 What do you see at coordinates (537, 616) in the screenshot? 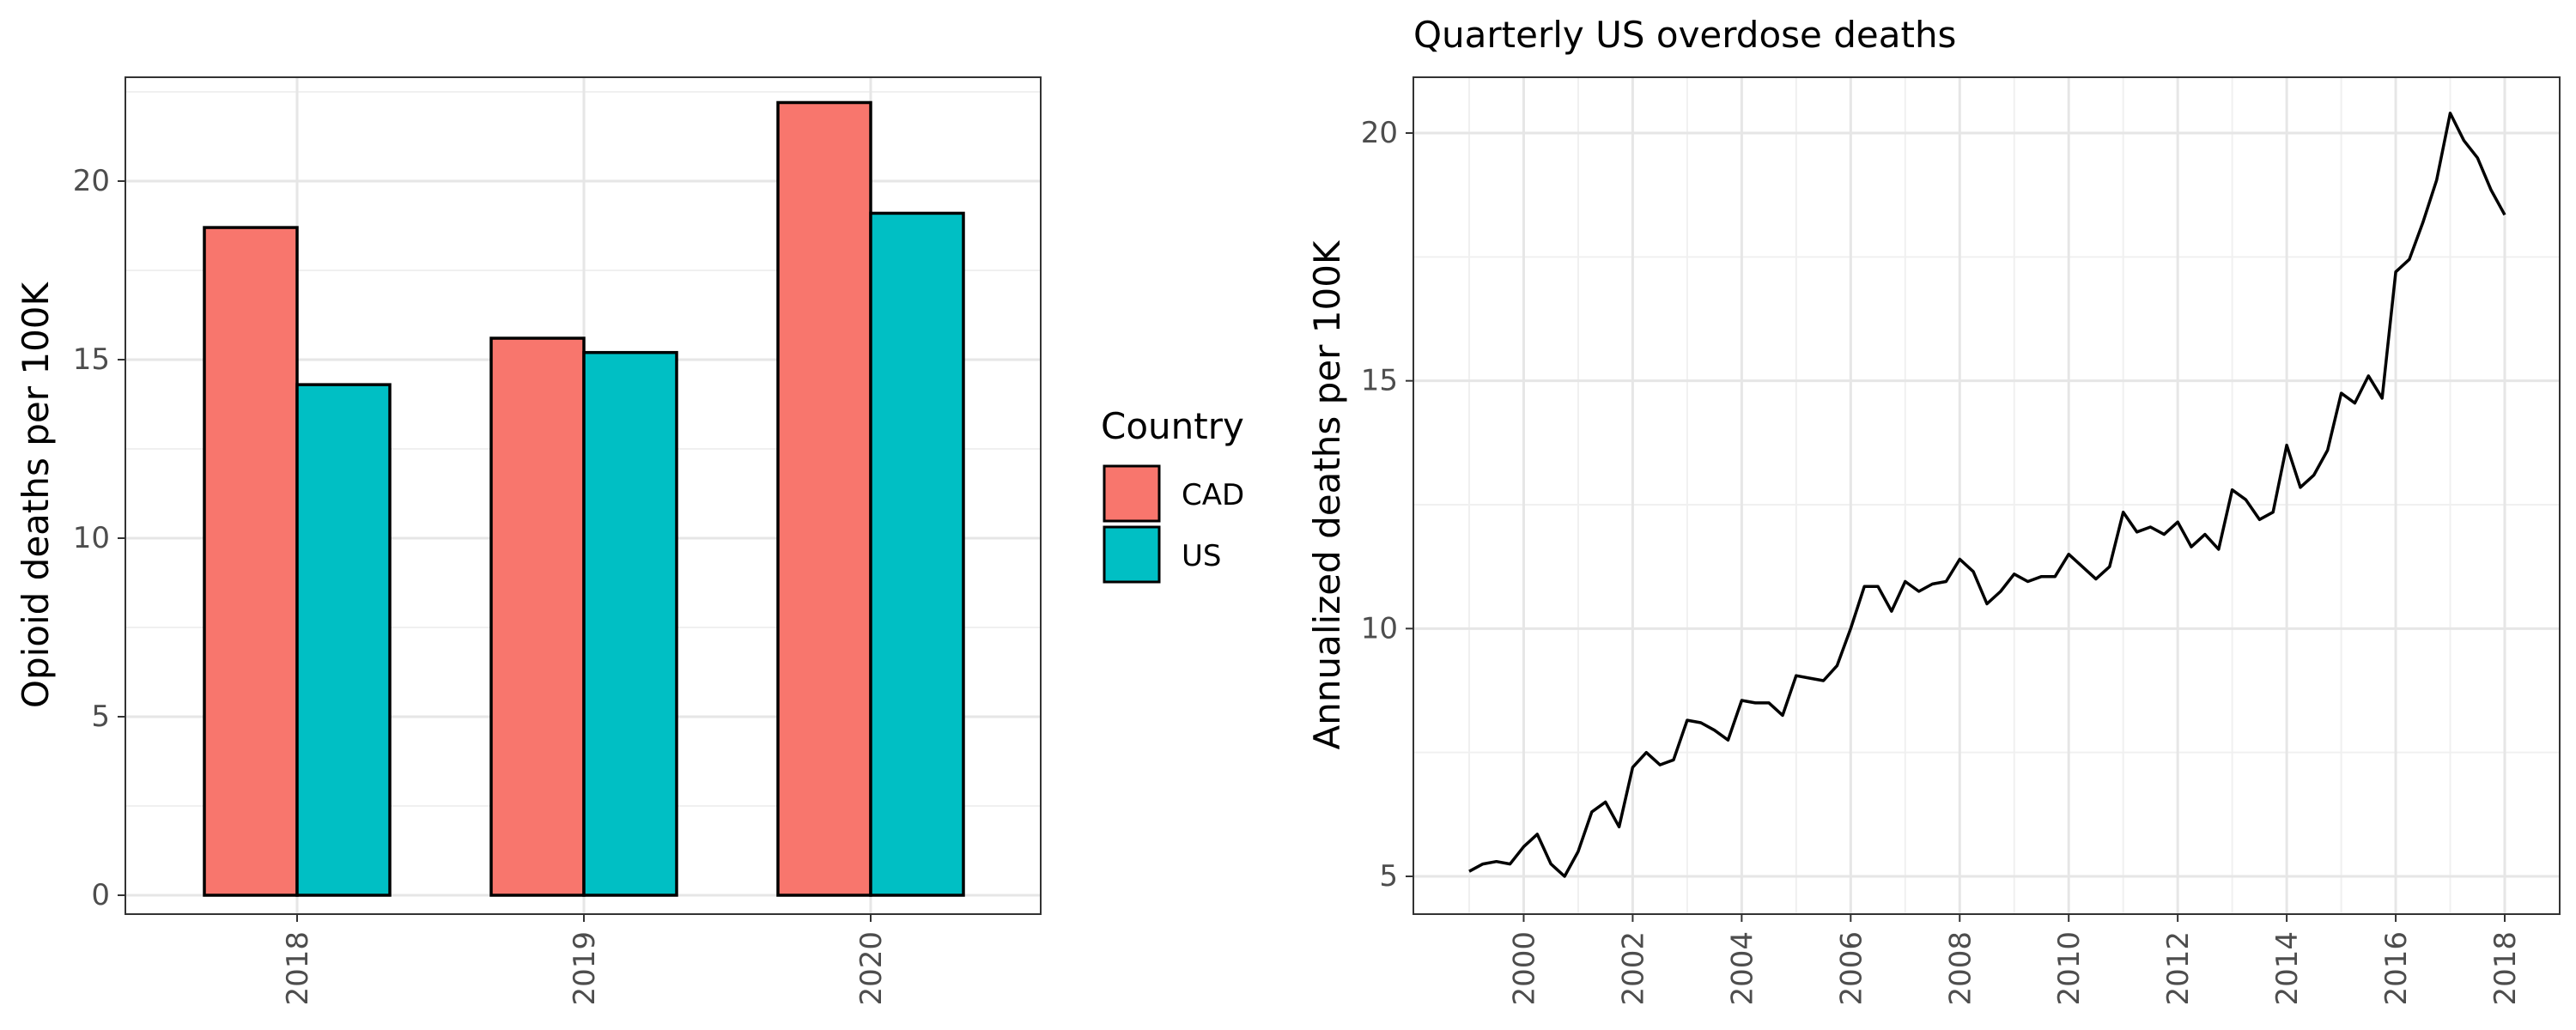
I see `bar-cad-2019` at bounding box center [537, 616].